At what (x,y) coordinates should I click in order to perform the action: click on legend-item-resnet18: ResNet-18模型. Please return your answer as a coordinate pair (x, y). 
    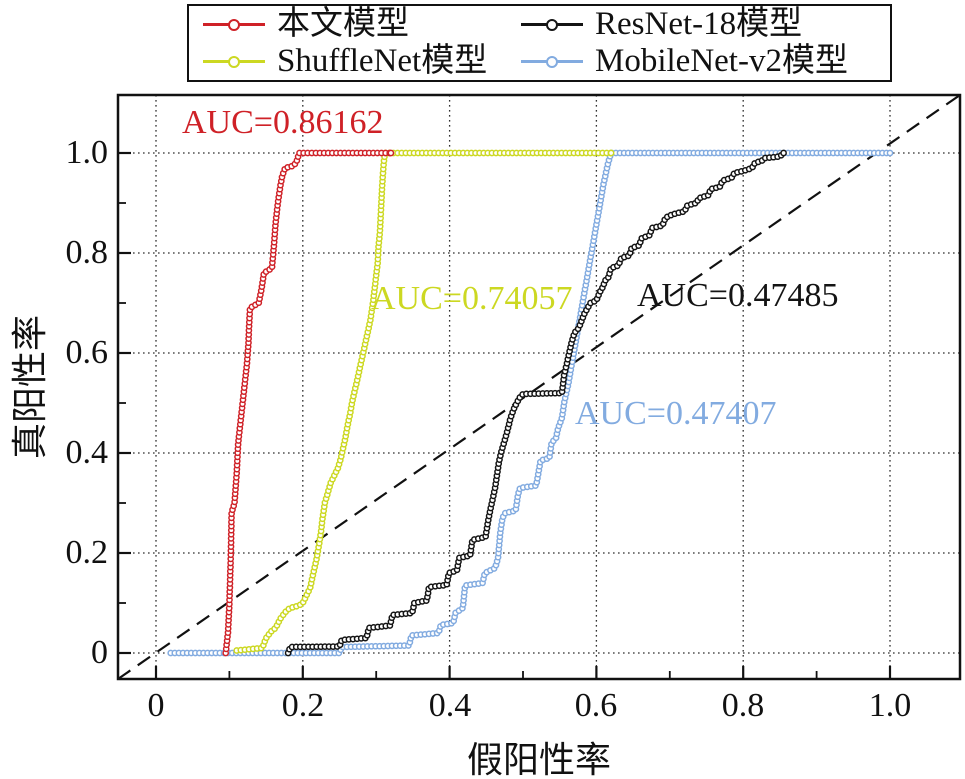
    Looking at the image, I should click on (705, 24).